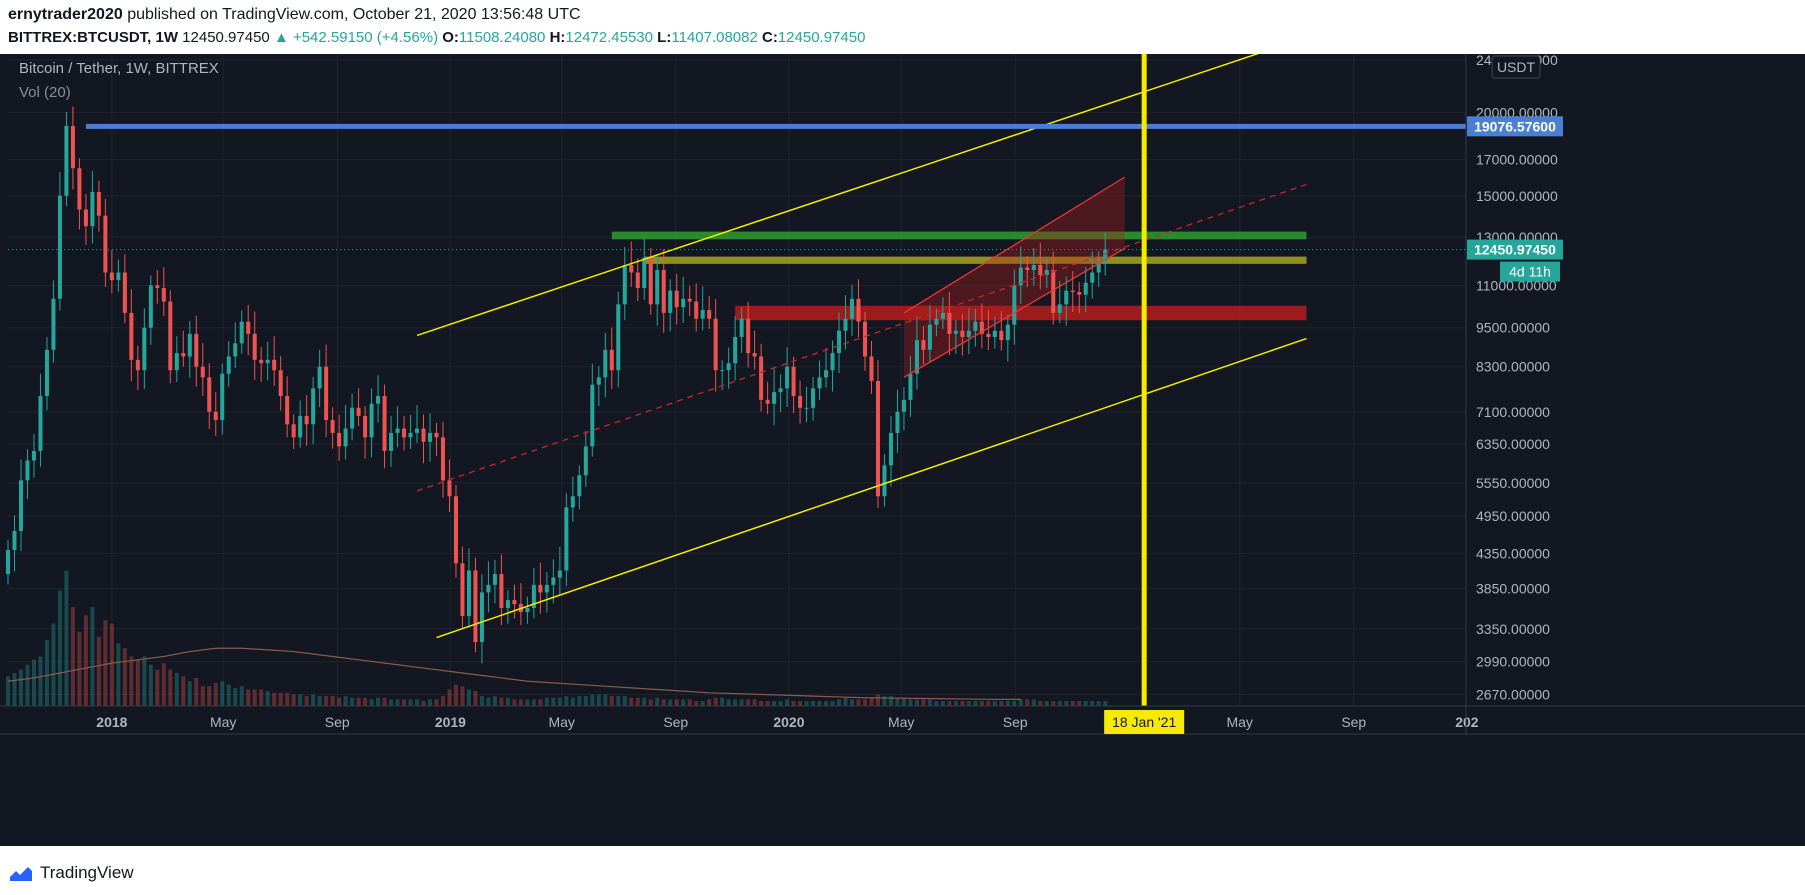 The height and width of the screenshot is (895, 1805). I want to click on last-price-tag, so click(1515, 249).